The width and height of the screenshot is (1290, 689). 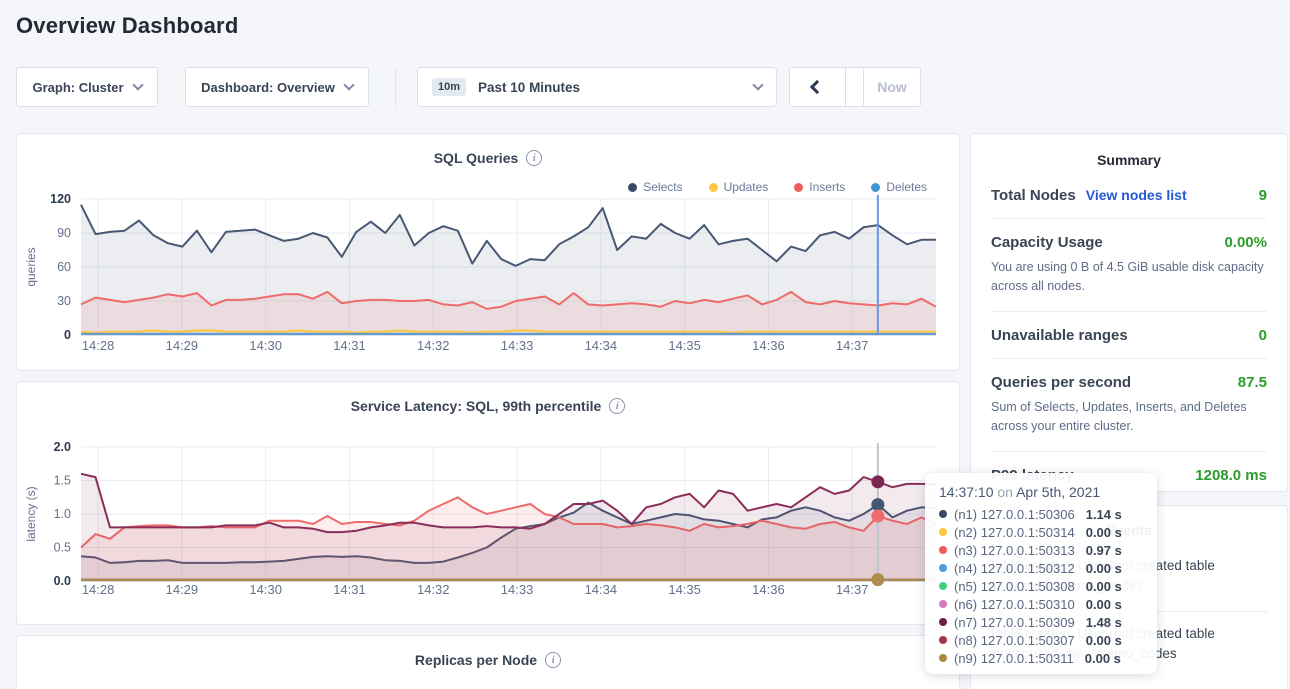 I want to click on replicas-per-node-panel: Replicas per Node i, so click(x=488, y=662).